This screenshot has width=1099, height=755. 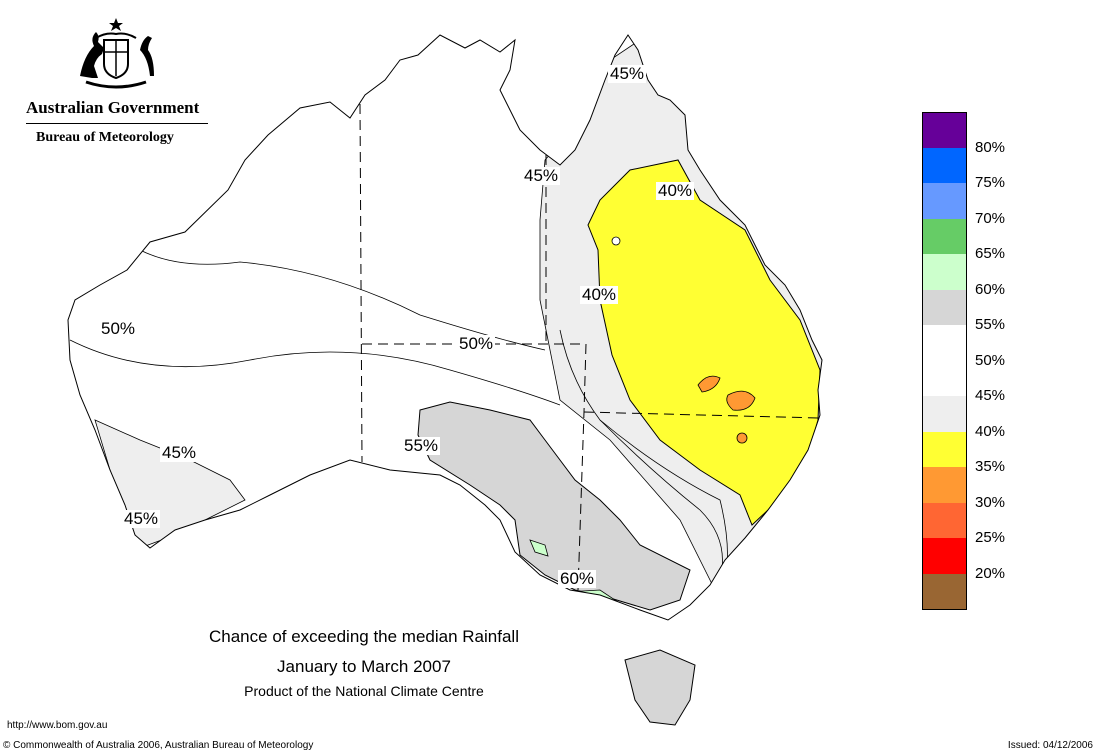 I want to click on organisation-name: Australian Government, so click(x=113, y=107).